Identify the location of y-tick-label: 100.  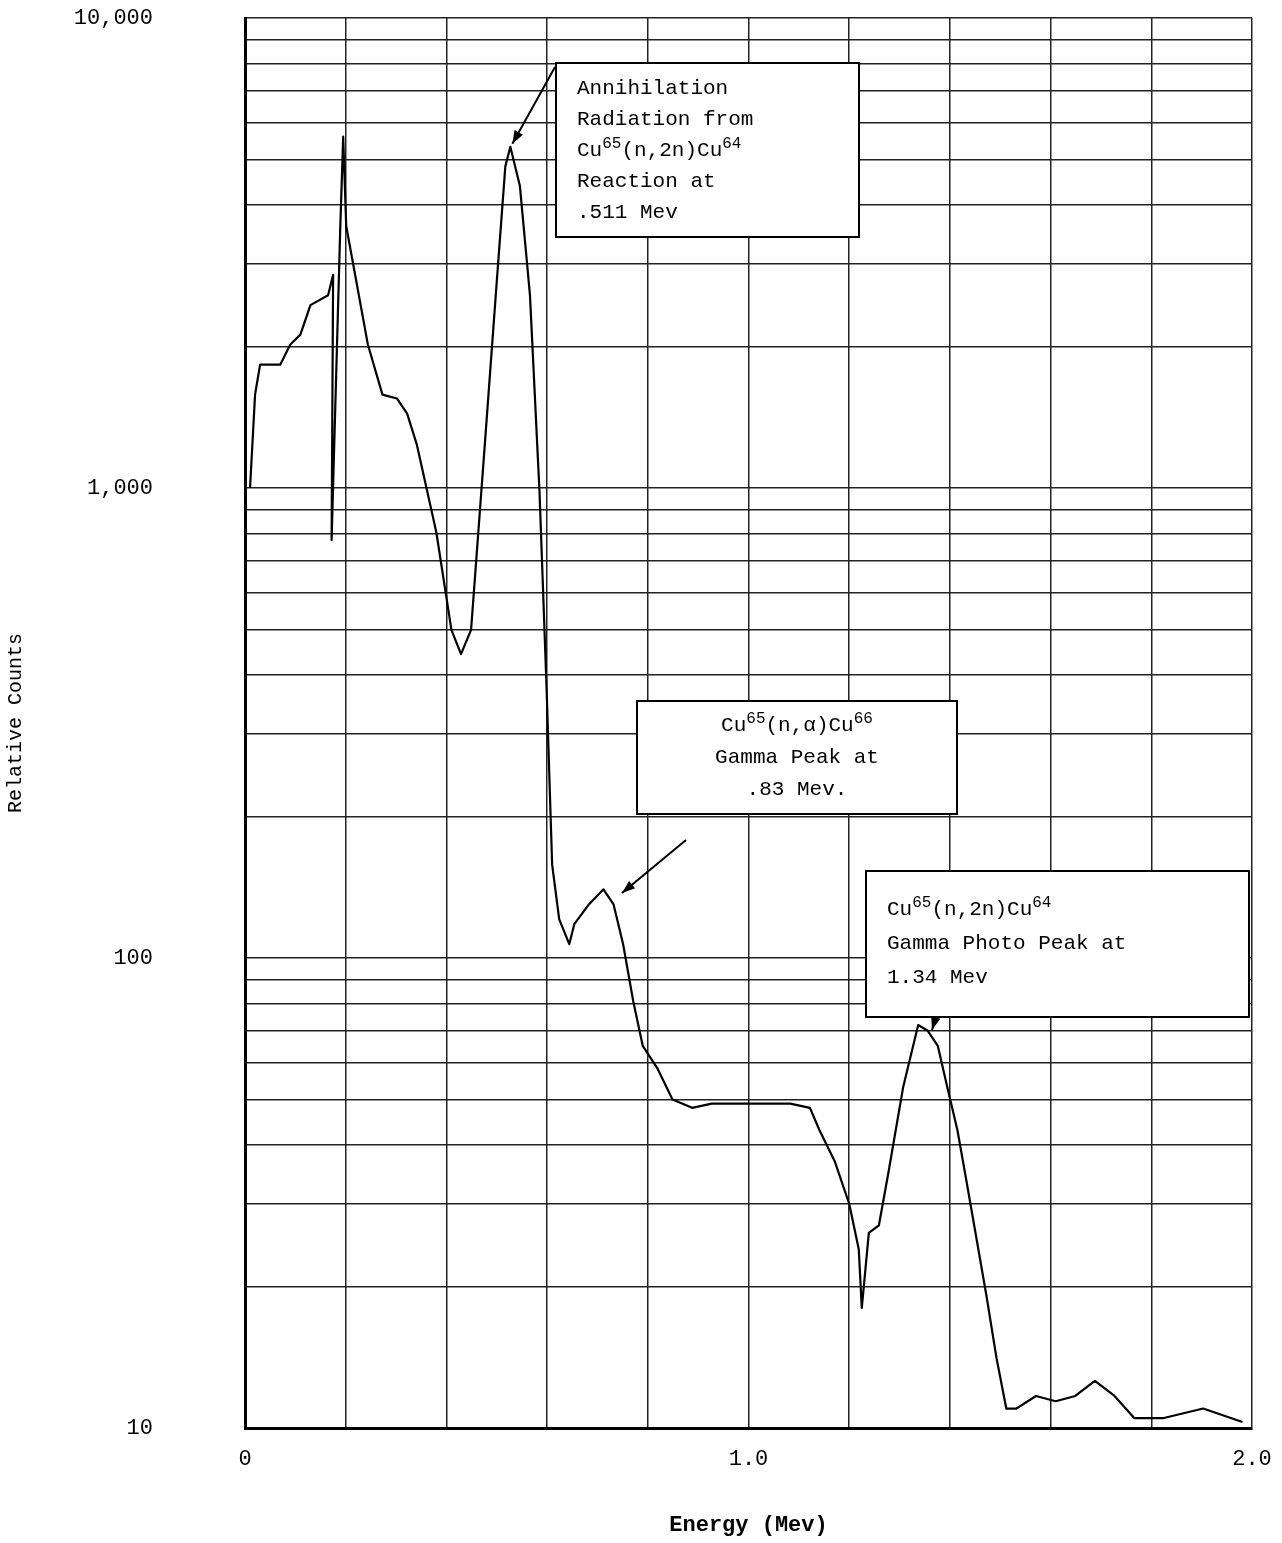
(133, 958).